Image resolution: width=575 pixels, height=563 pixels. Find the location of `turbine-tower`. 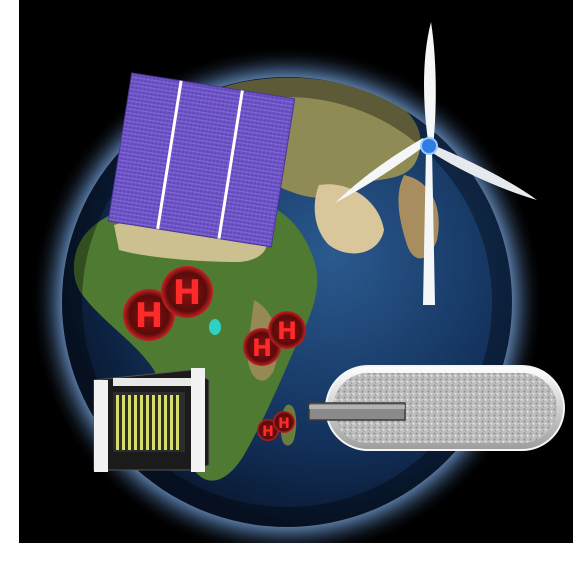

turbine-tower is located at coordinates (429, 226).